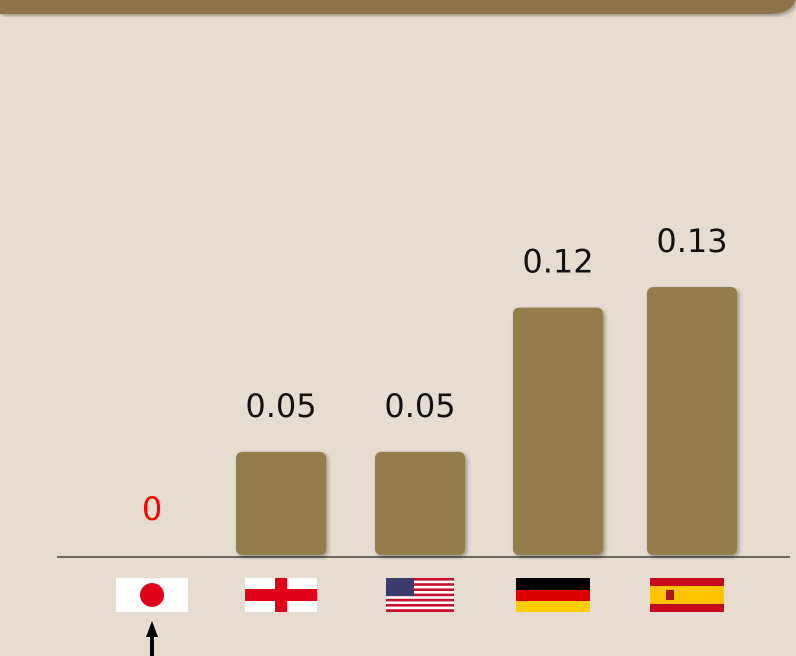 The image size is (796, 656). What do you see at coordinates (152, 638) in the screenshot?
I see `selection-arrow` at bounding box center [152, 638].